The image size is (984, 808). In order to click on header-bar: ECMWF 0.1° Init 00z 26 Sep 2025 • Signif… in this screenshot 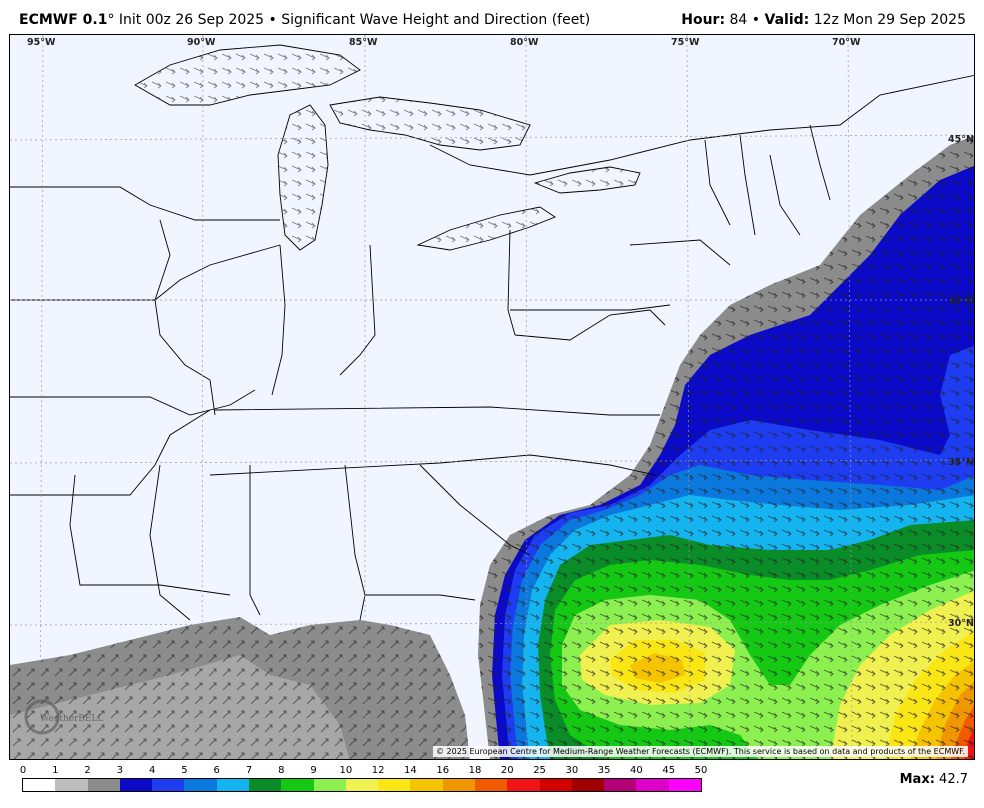, I will do `click(492, 17)`.